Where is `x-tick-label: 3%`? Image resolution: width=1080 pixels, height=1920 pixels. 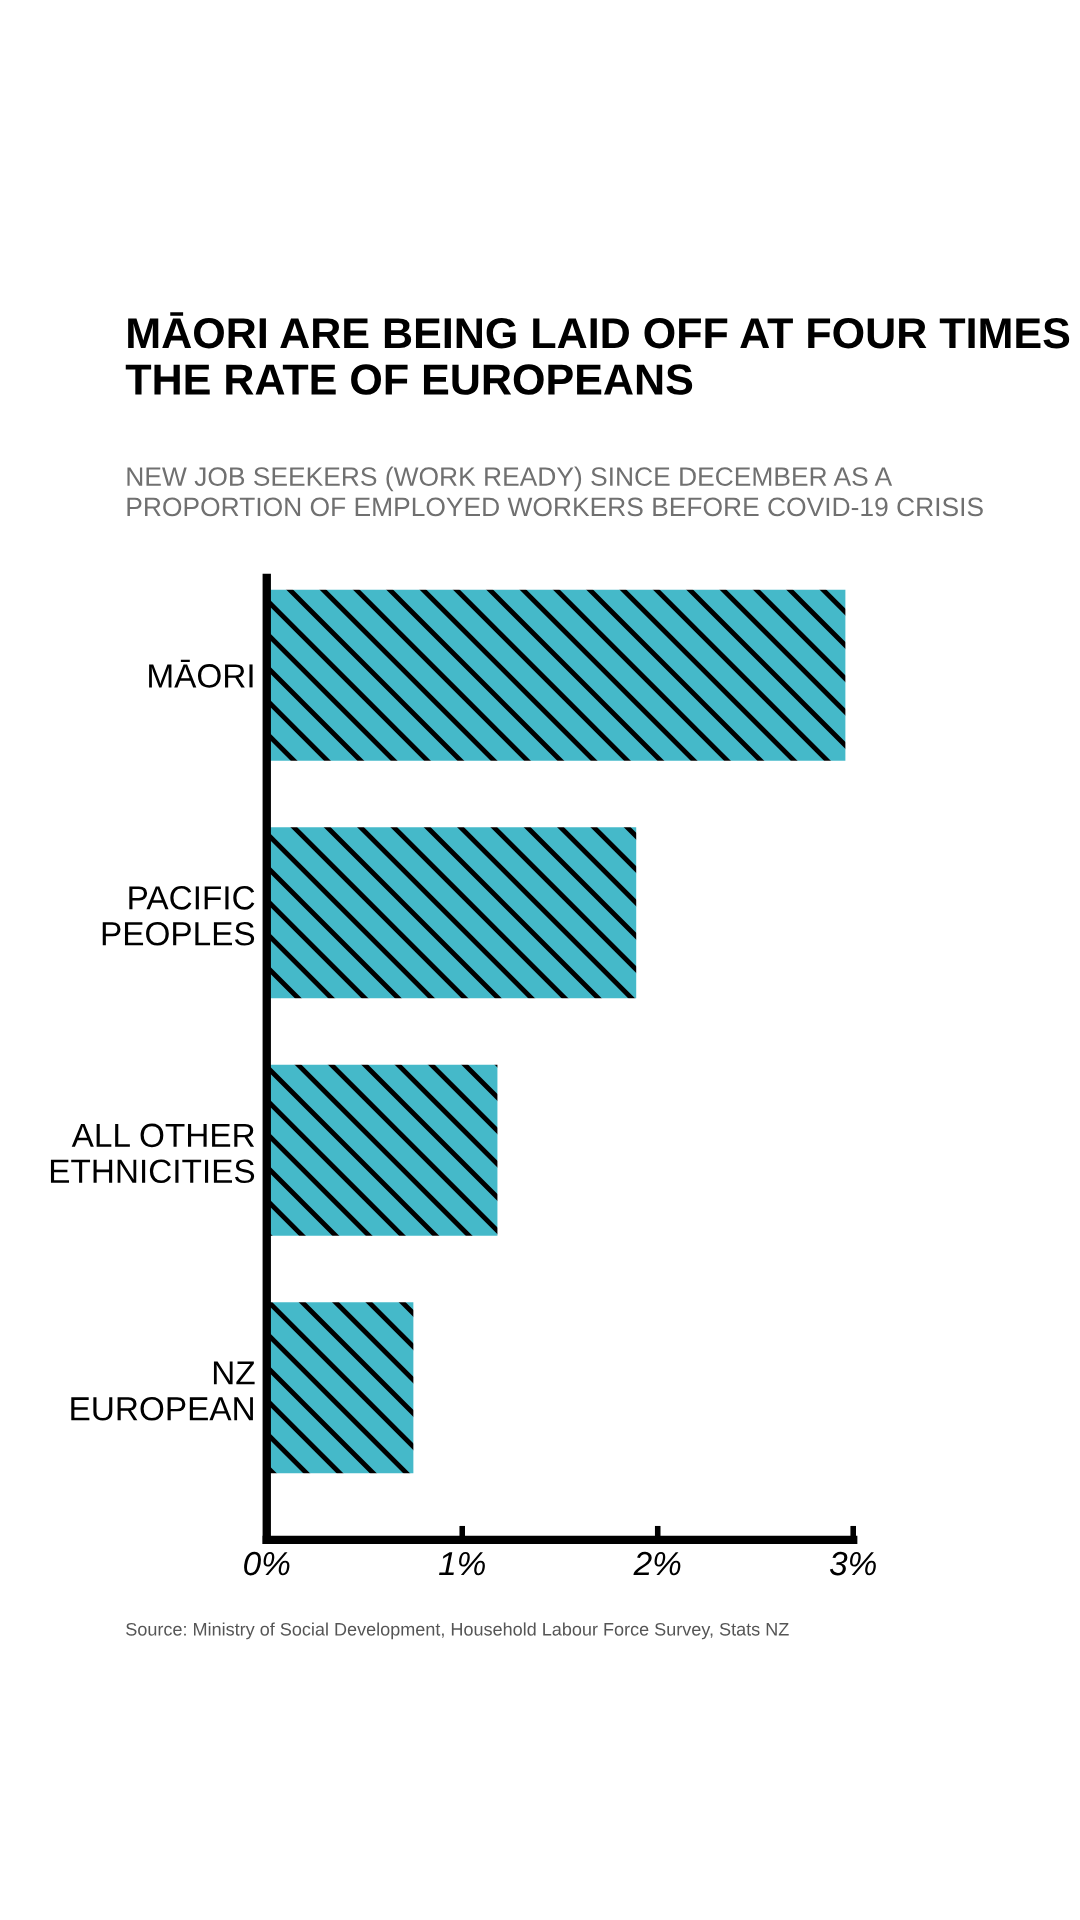 x-tick-label: 3% is located at coordinates (852, 1563).